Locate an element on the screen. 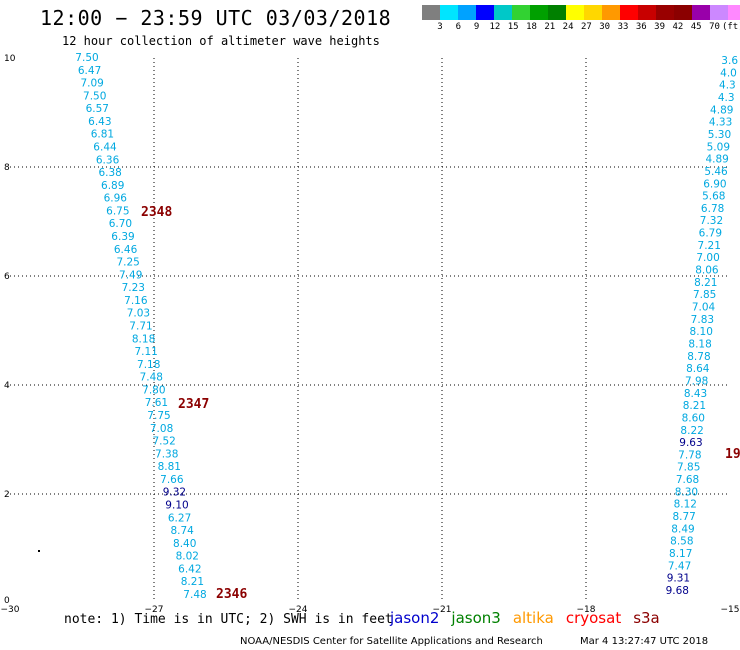 Image resolution: width=740 pixels, height=650 pixels. wave-height-value: 5.09 is located at coordinates (718, 147).